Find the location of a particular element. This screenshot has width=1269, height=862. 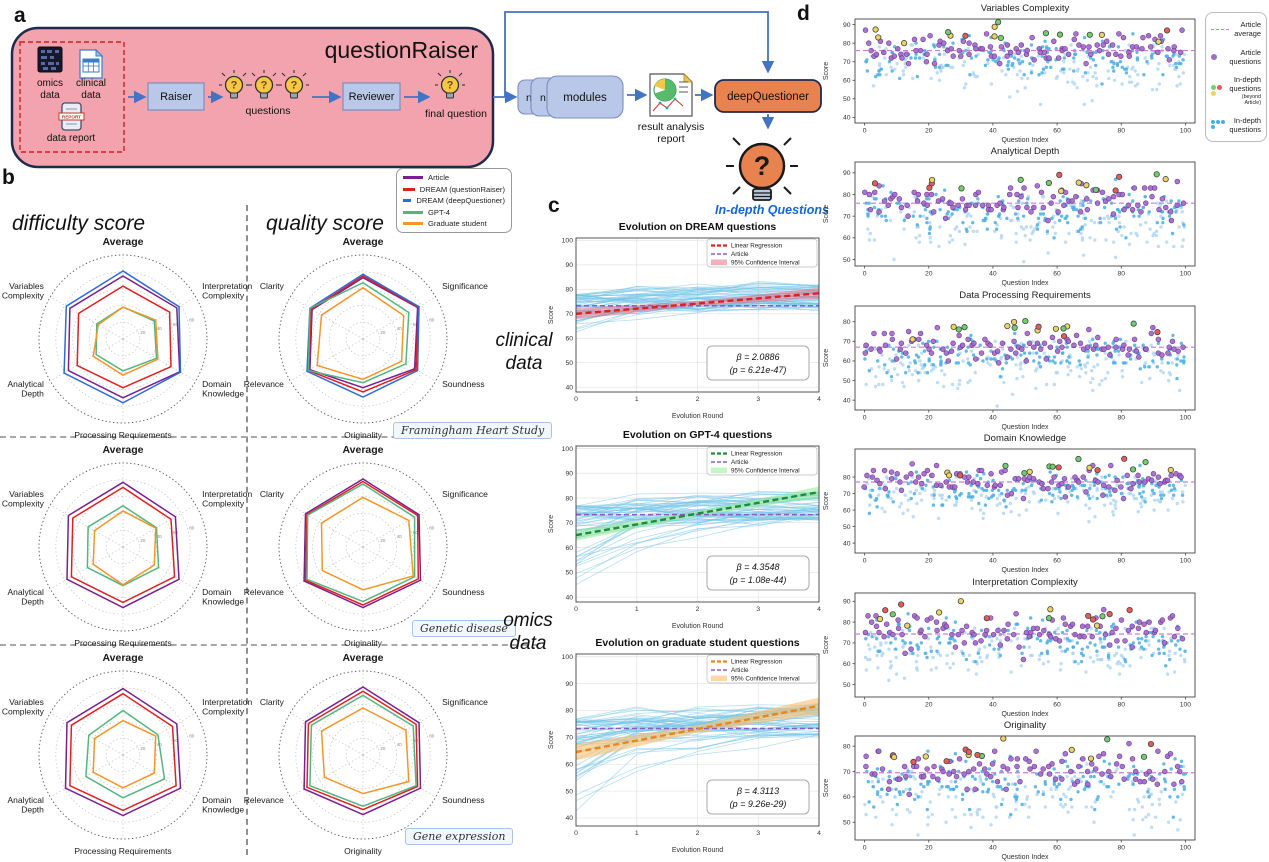

svg-text: Linear Regression is located at coordinates (757, 246).